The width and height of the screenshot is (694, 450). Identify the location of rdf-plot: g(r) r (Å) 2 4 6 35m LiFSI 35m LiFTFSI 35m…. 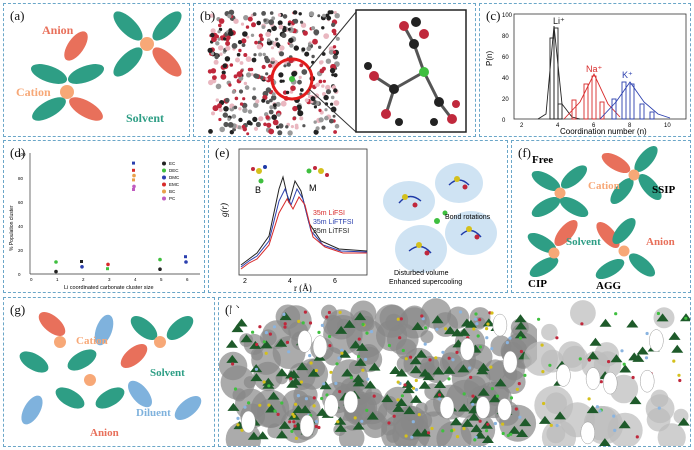
(358, 220).